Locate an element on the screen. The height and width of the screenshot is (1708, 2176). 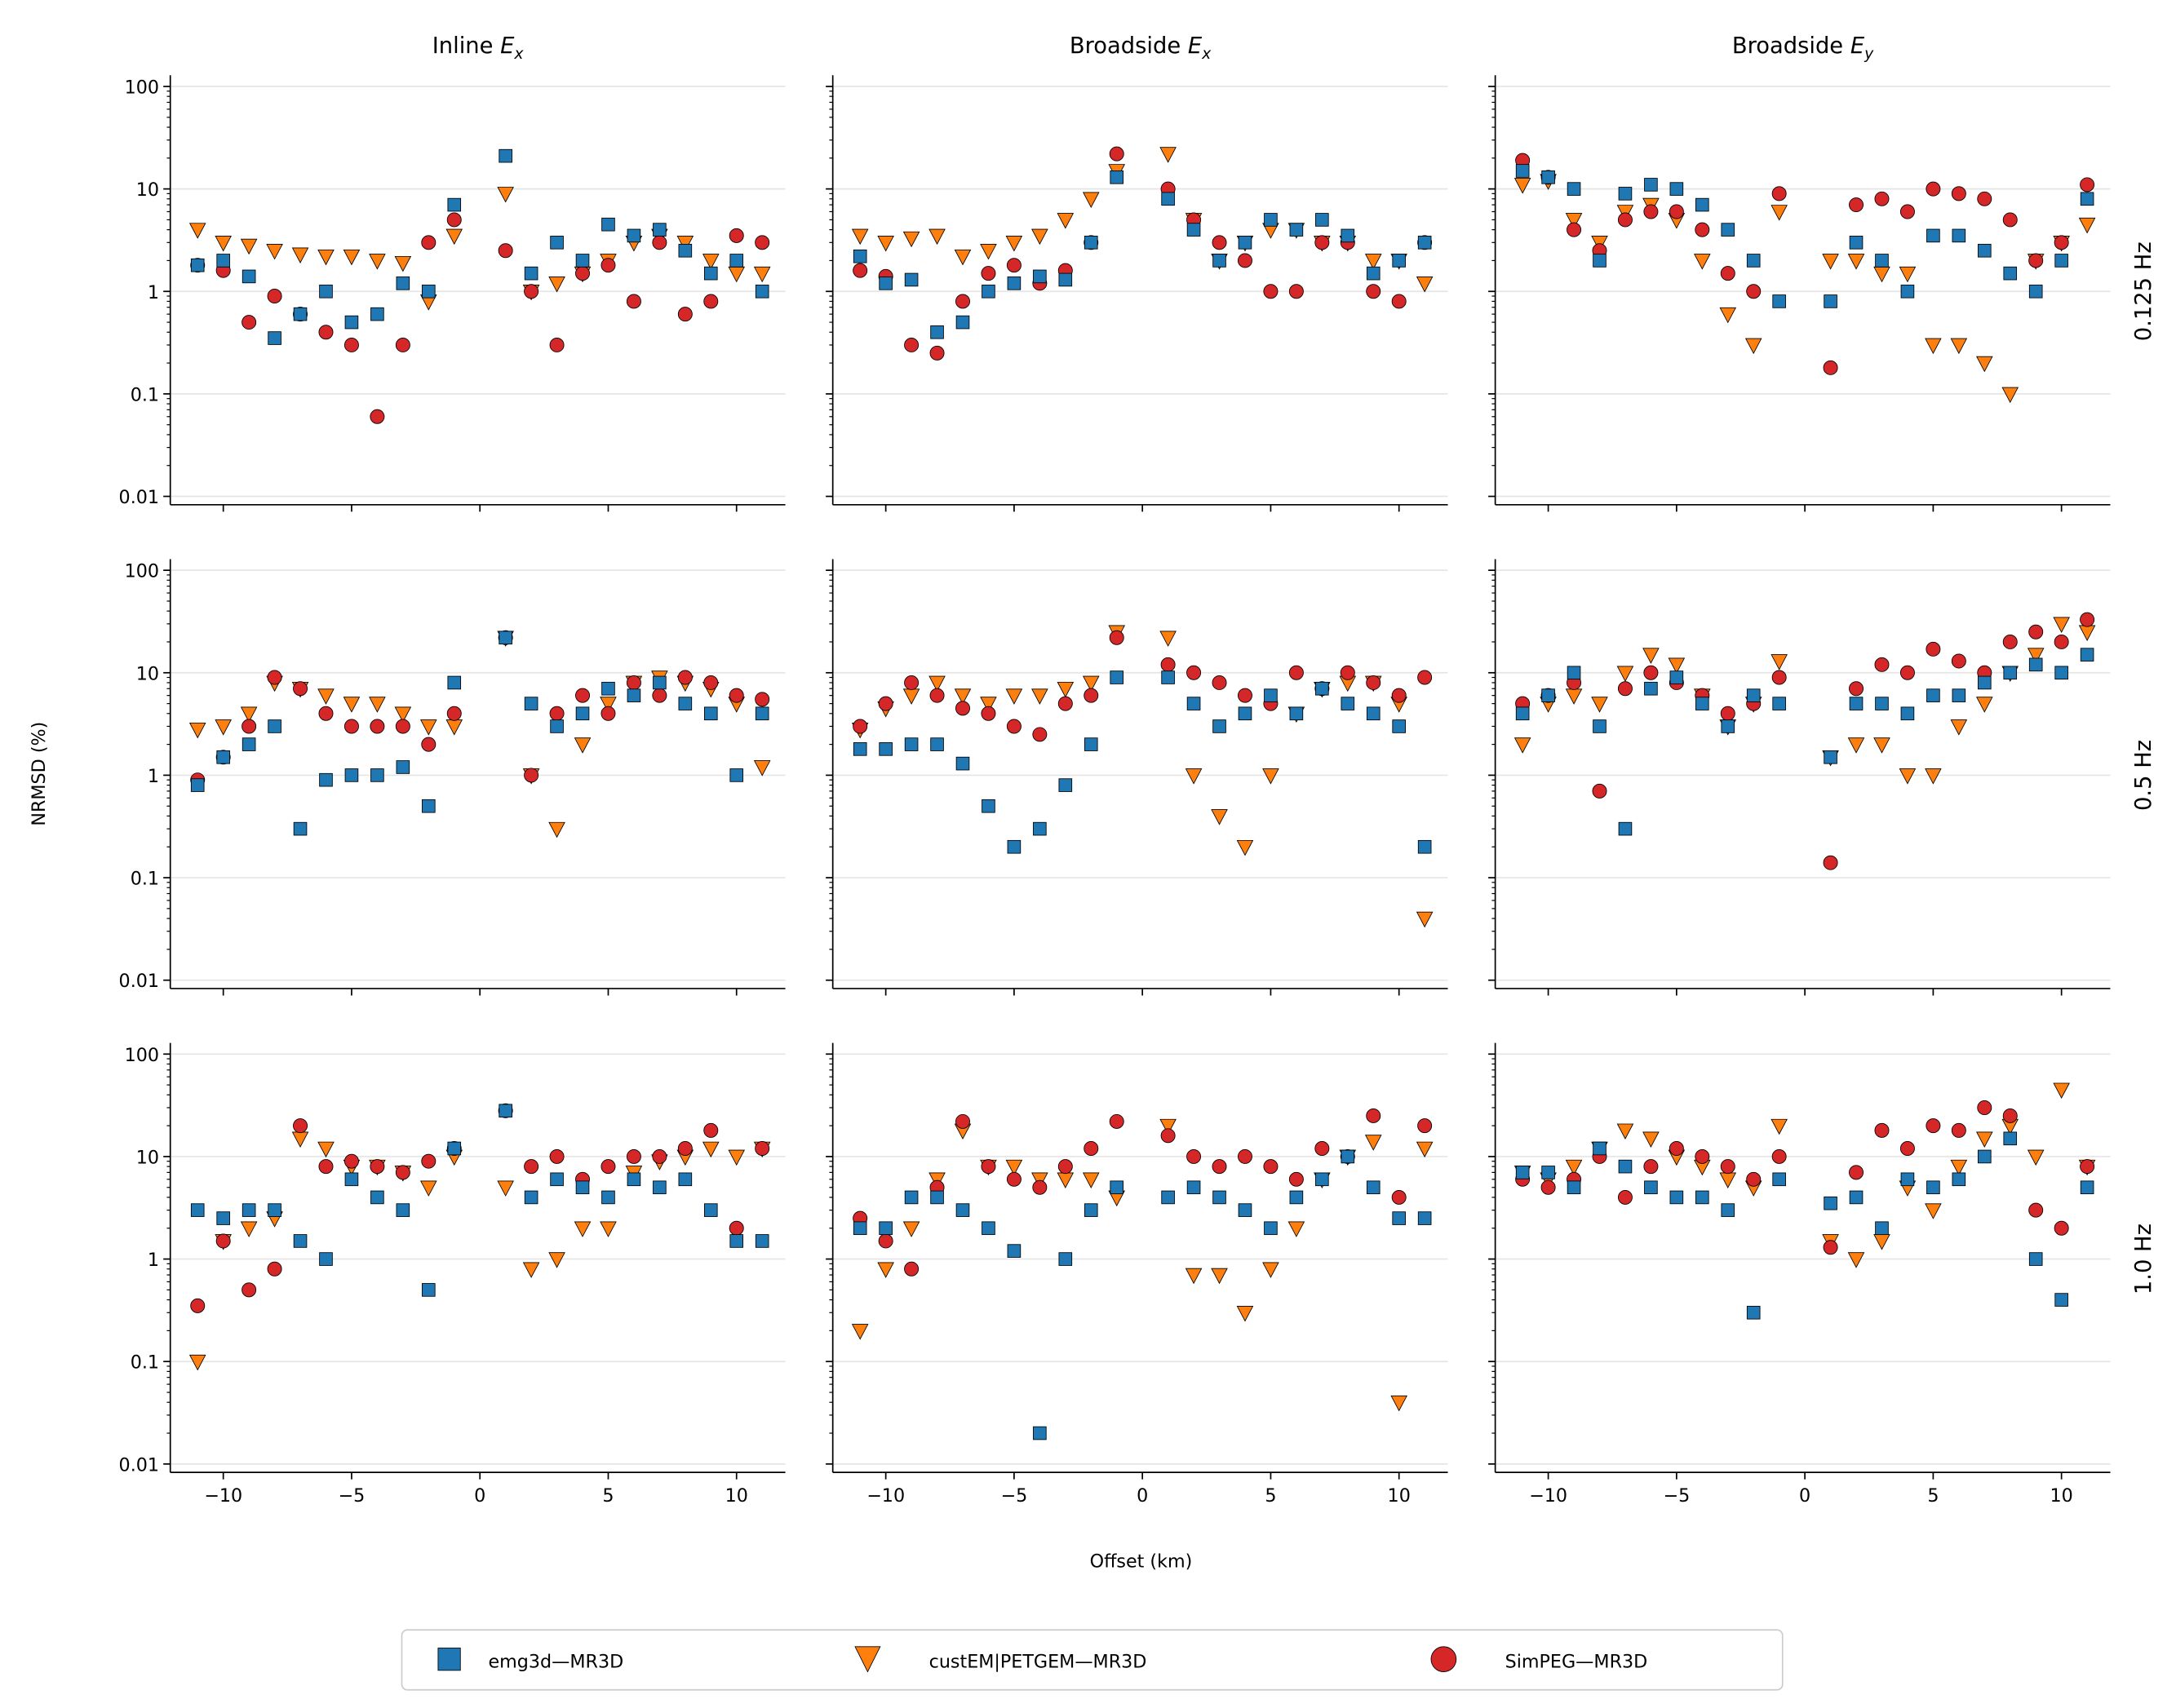
legend-marker-square is located at coordinates (449, 1659).